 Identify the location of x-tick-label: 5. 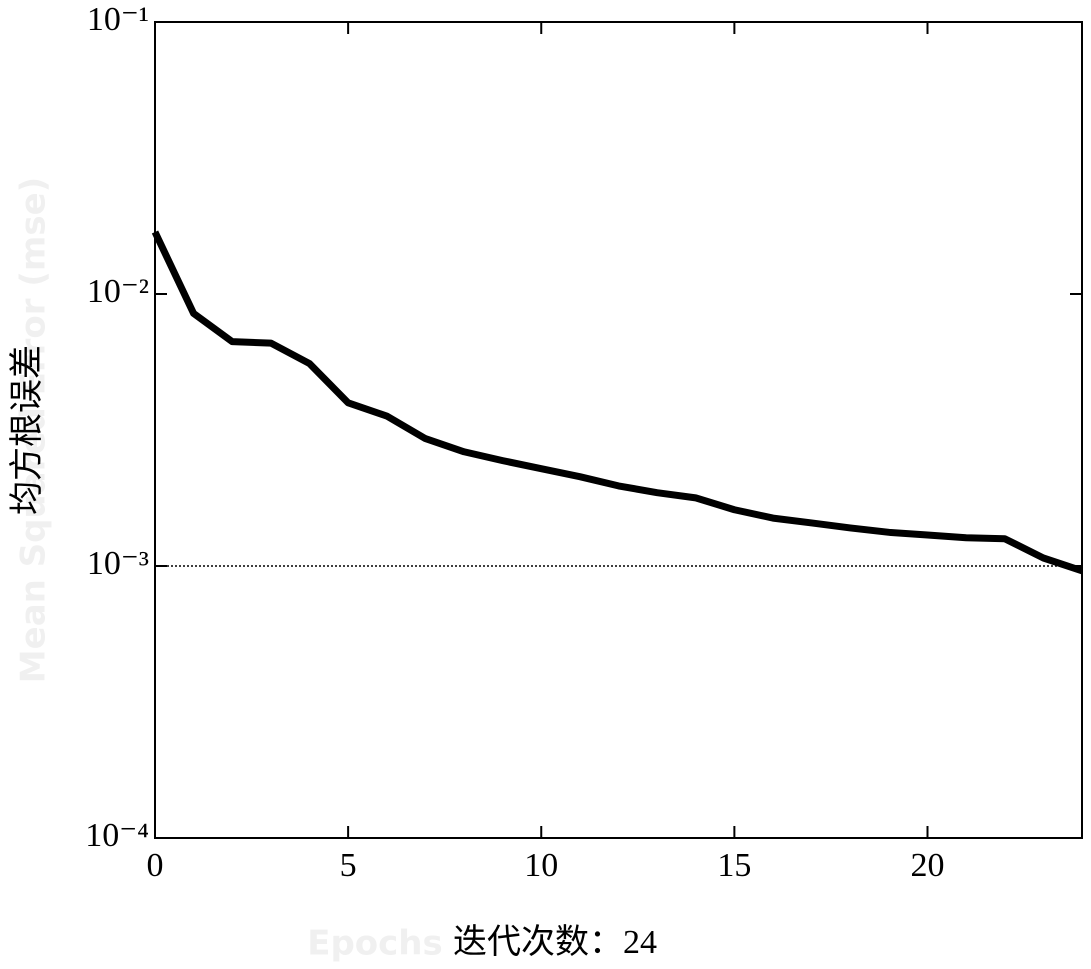
(348, 865).